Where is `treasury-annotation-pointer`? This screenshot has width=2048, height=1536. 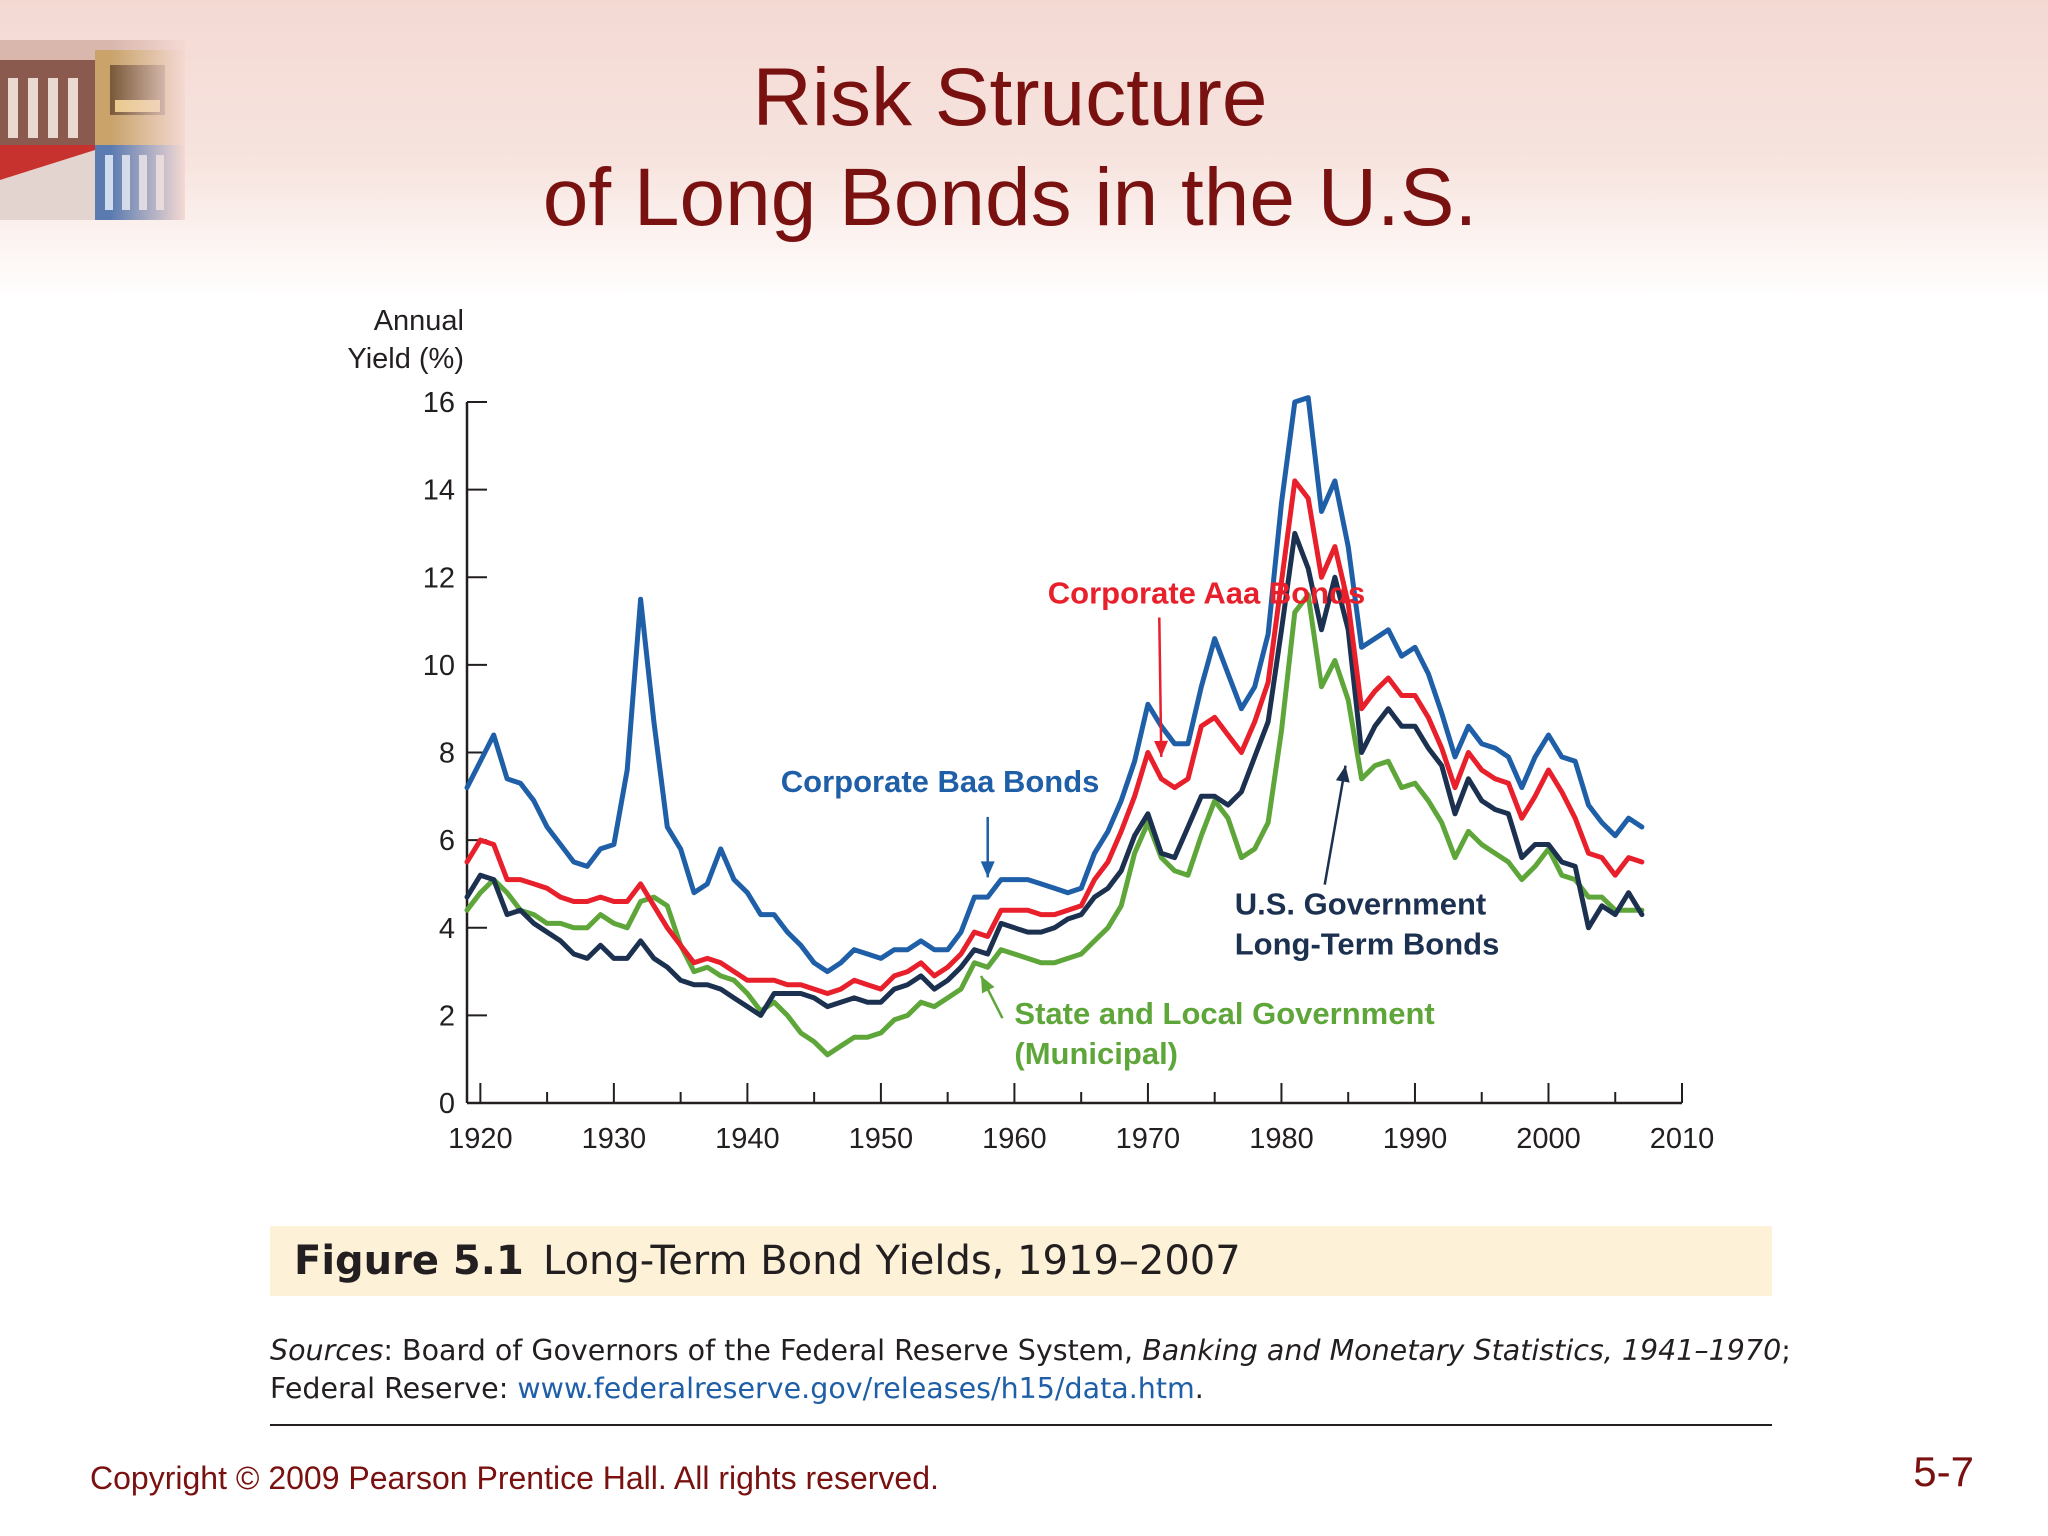 treasury-annotation-pointer is located at coordinates (1335, 825).